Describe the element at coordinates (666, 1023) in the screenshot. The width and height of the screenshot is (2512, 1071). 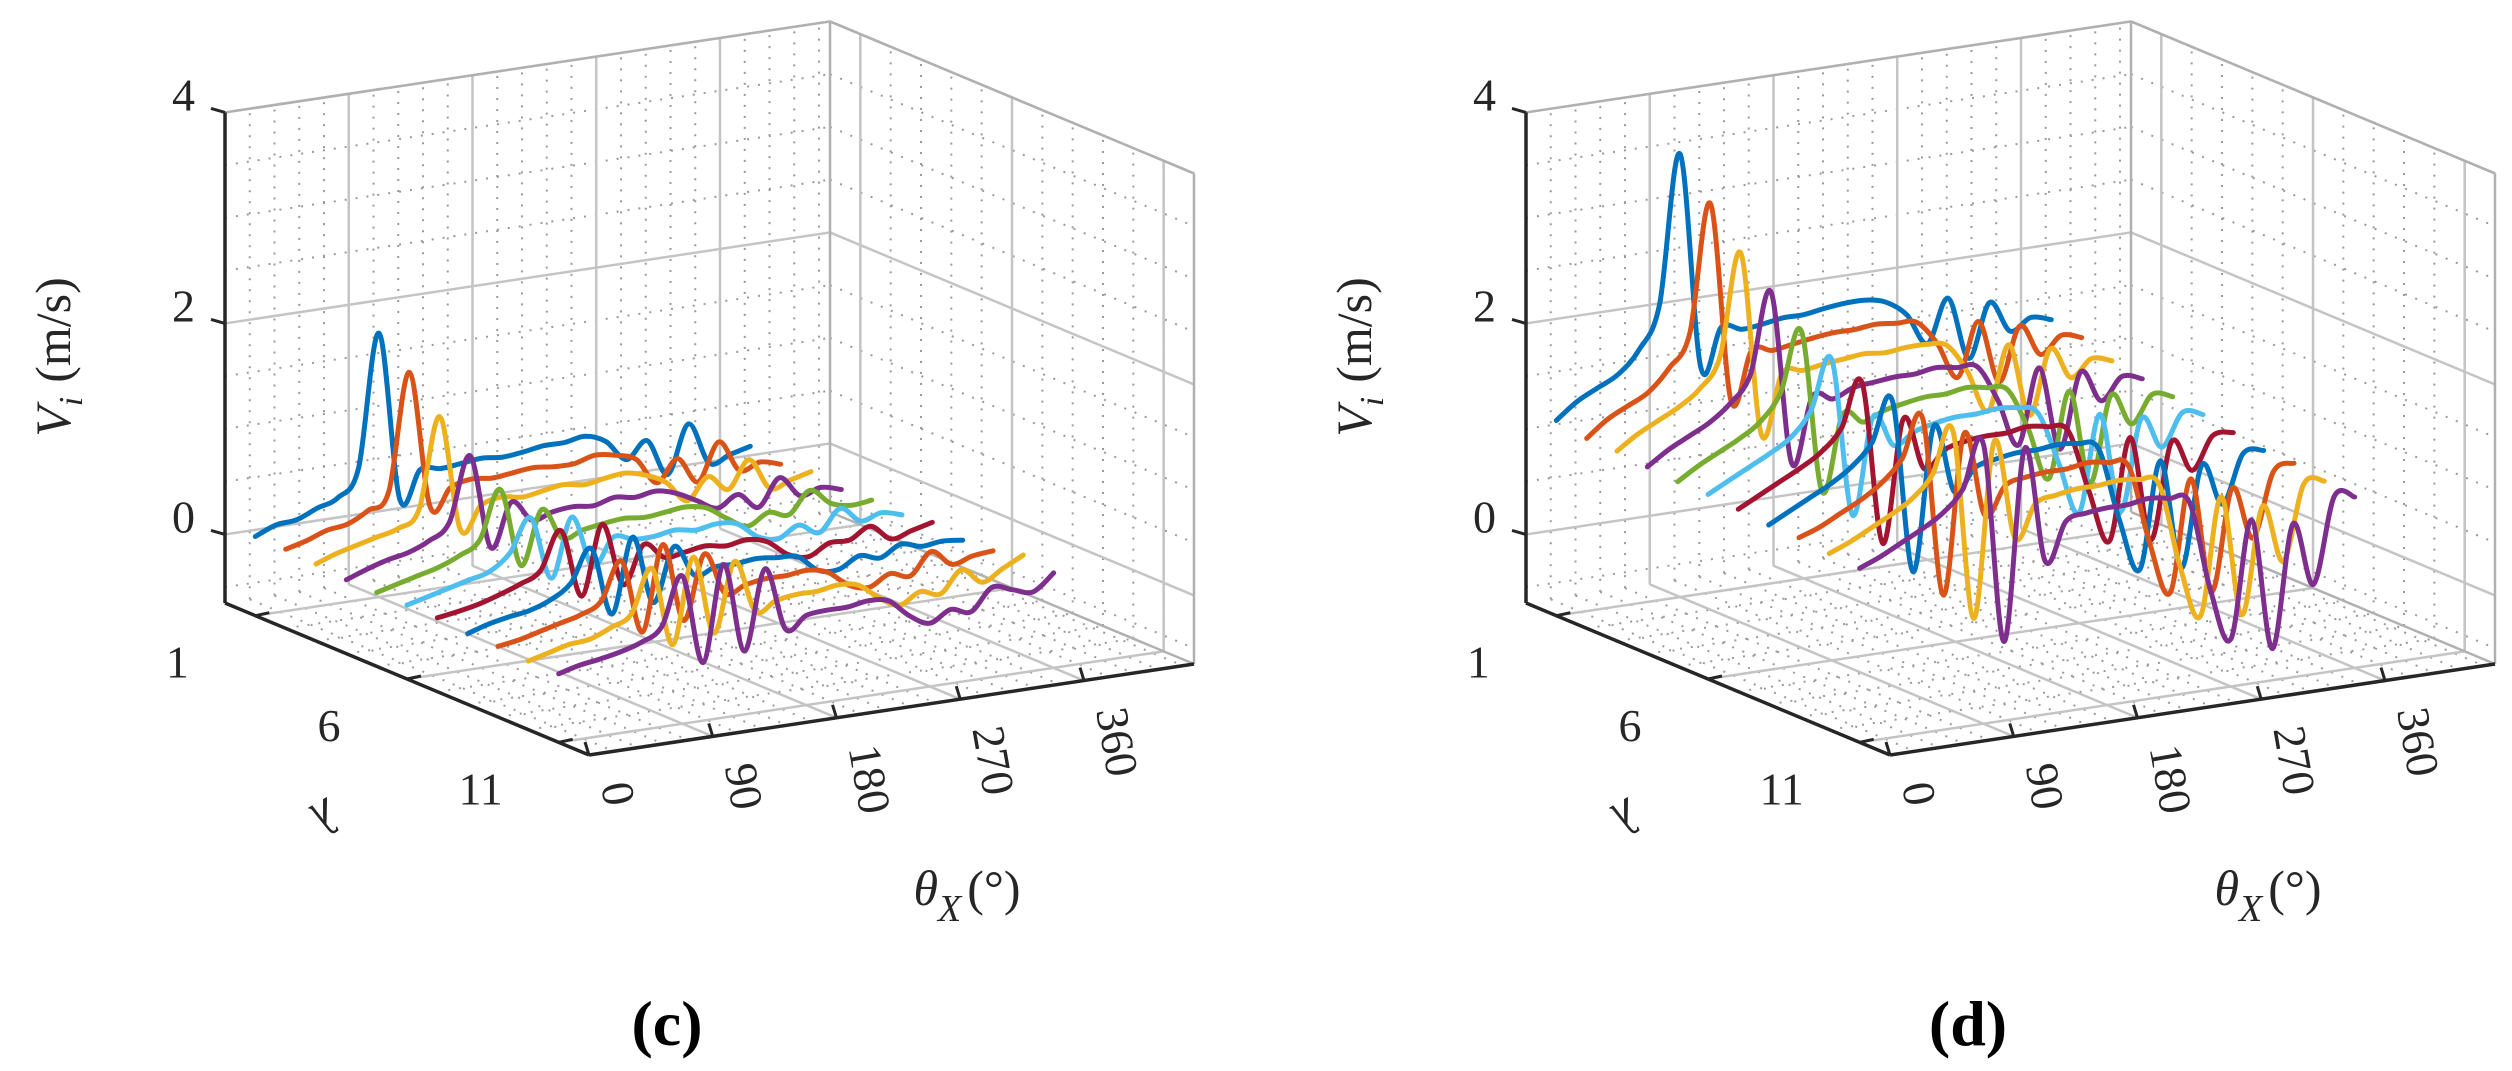
I see `panel-label: (c)` at that location.